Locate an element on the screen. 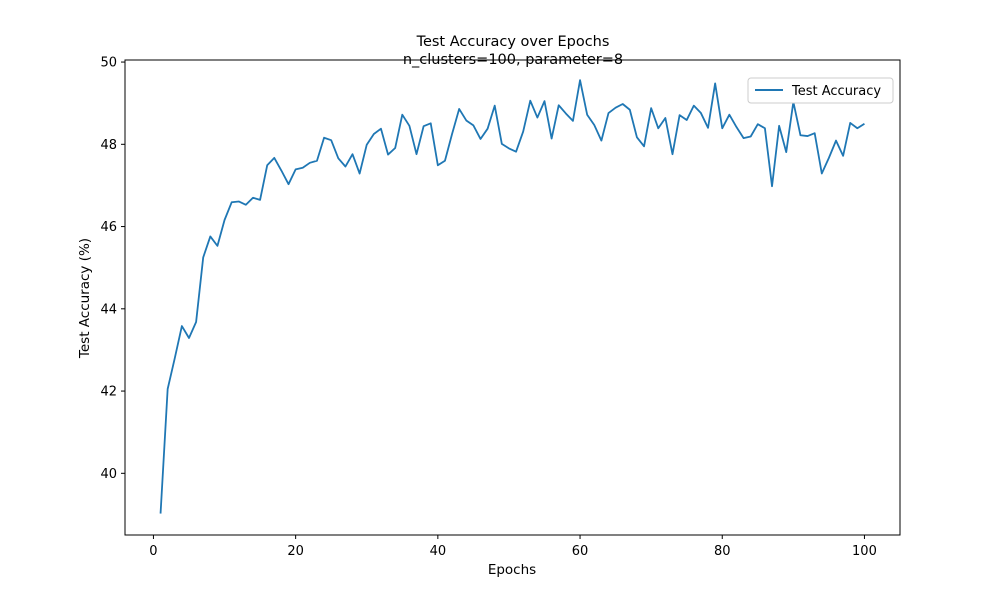 The width and height of the screenshot is (1000, 604). y-tick-label: 40 is located at coordinates (108, 474).